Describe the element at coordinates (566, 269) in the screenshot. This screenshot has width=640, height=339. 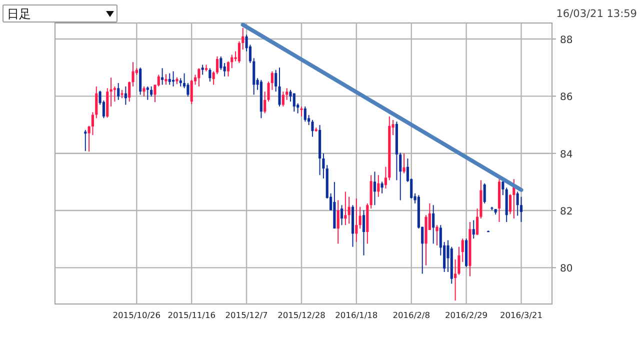
I see `y-tick-label: 80` at that location.